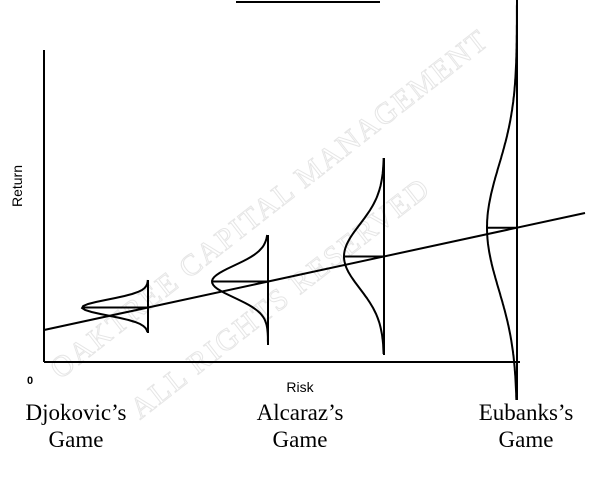 The height and width of the screenshot is (483, 593). What do you see at coordinates (17, 186) in the screenshot?
I see `y-axis-label: Return` at bounding box center [17, 186].